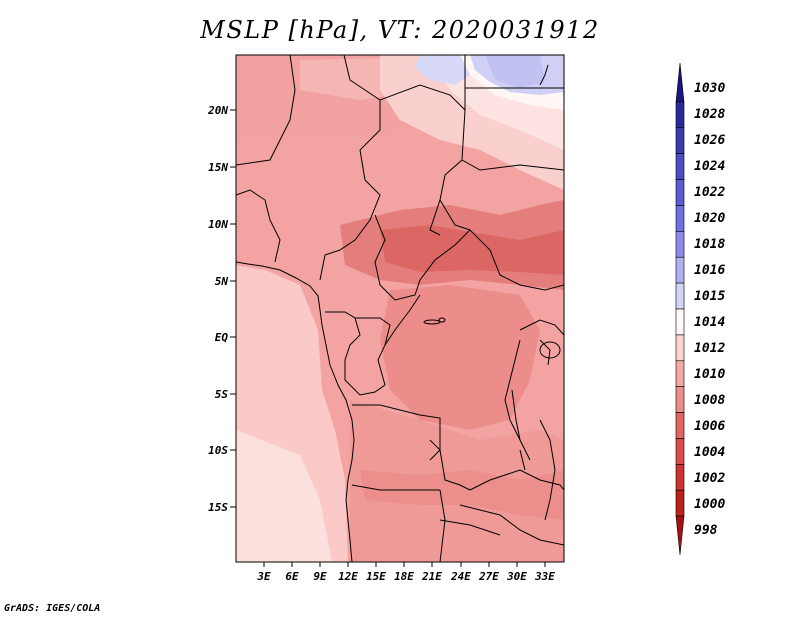 The width and height of the screenshot is (800, 618). I want to click on colorbar-label: 1010, so click(709, 374).